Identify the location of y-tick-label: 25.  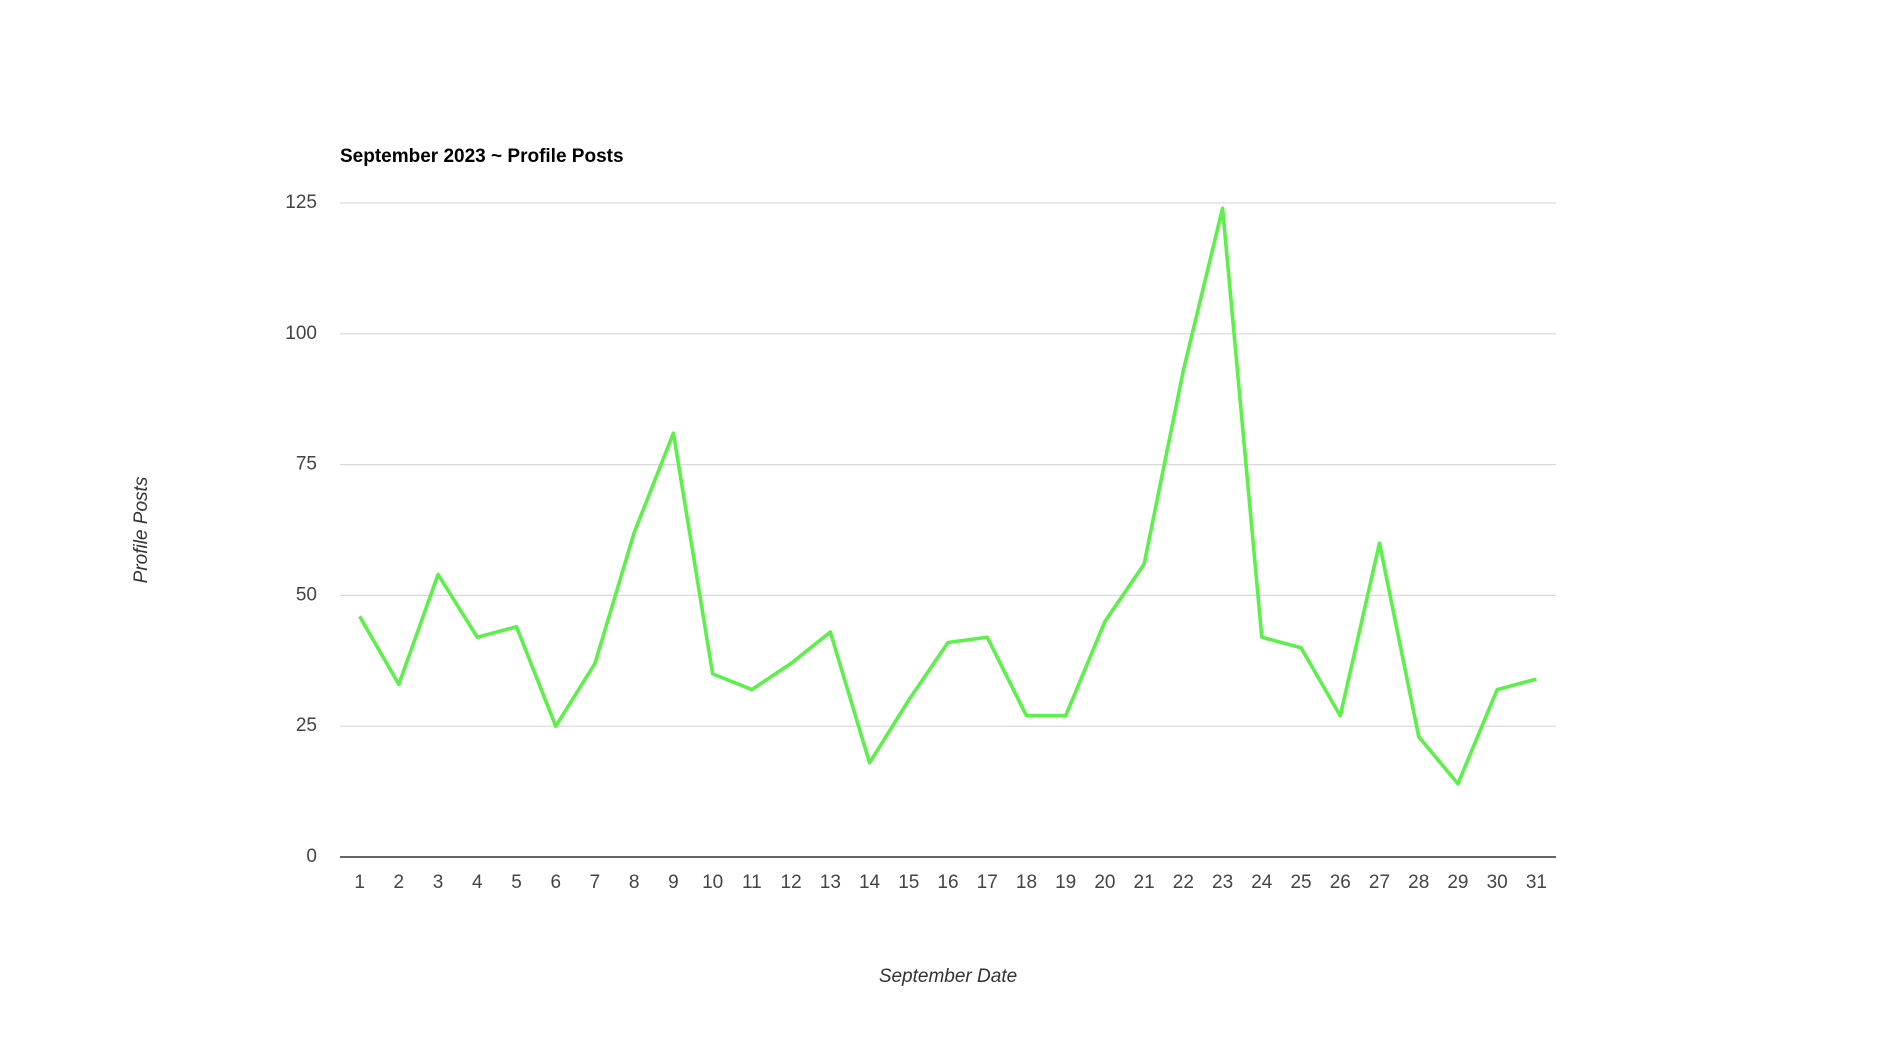
(306, 725).